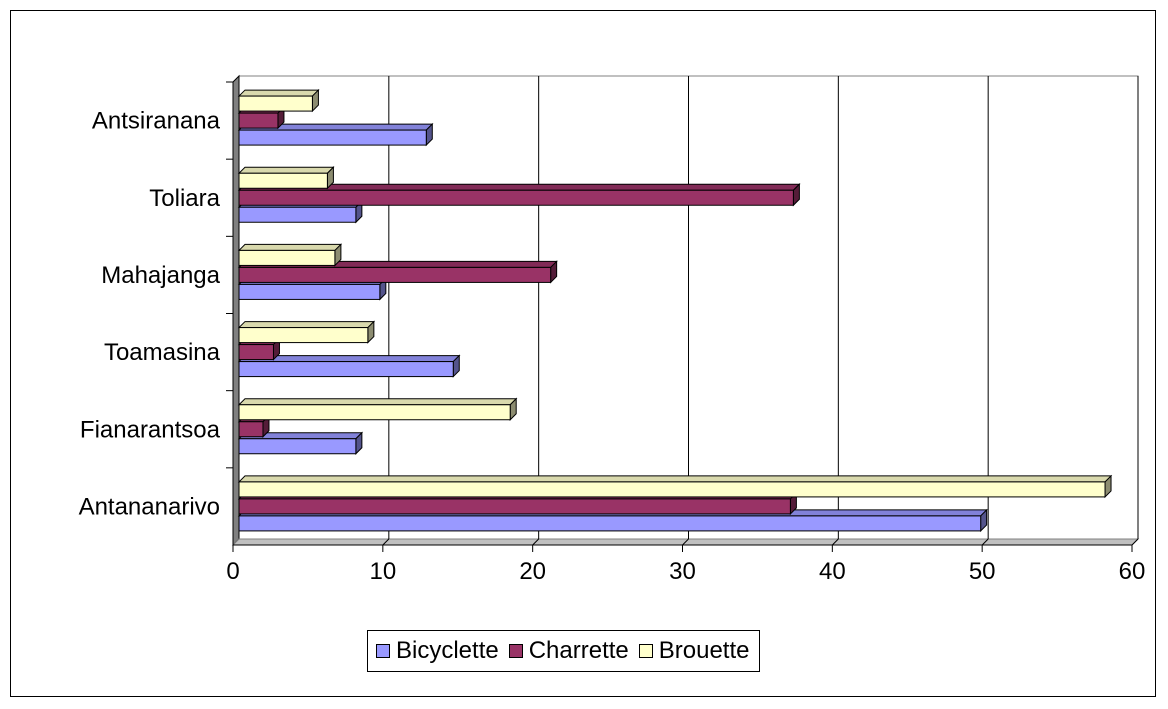  I want to click on legend-label-charrette: Charrette, so click(578, 650).